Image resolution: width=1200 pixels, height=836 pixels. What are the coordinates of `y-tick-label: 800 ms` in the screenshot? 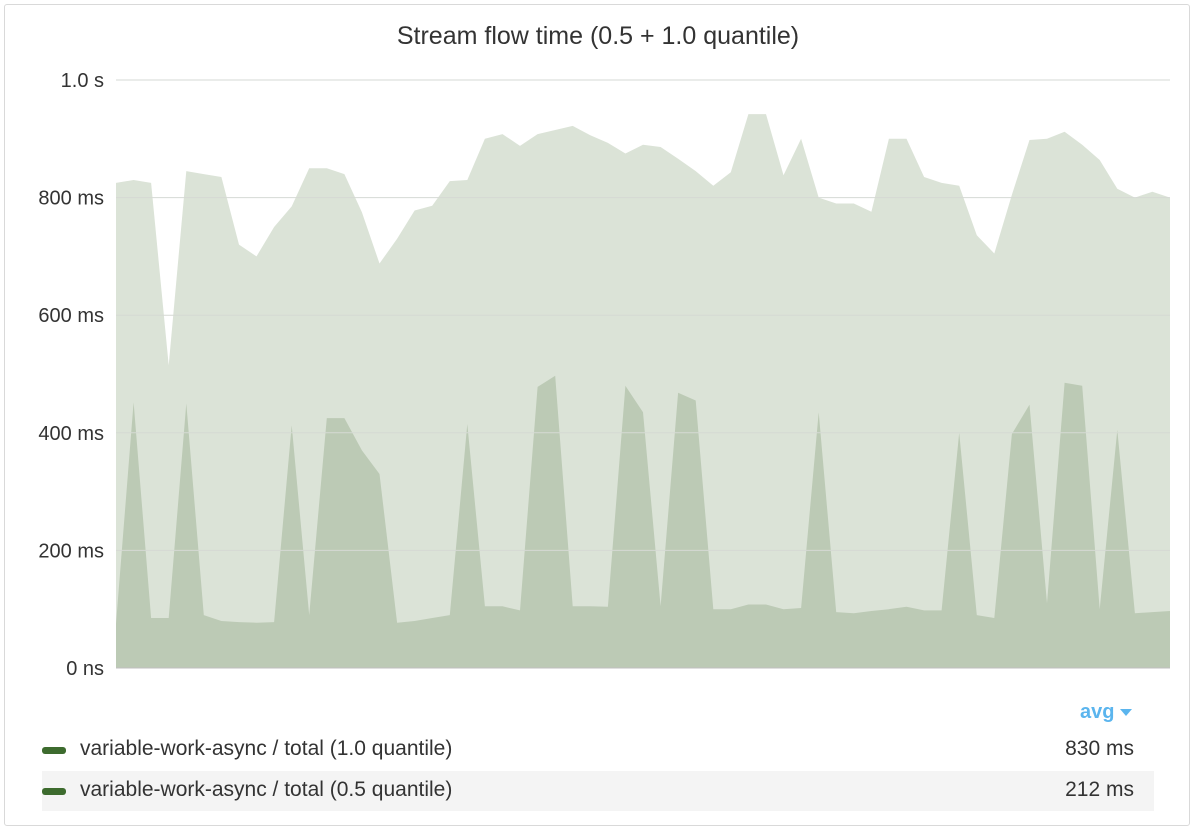 It's located at (71, 199).